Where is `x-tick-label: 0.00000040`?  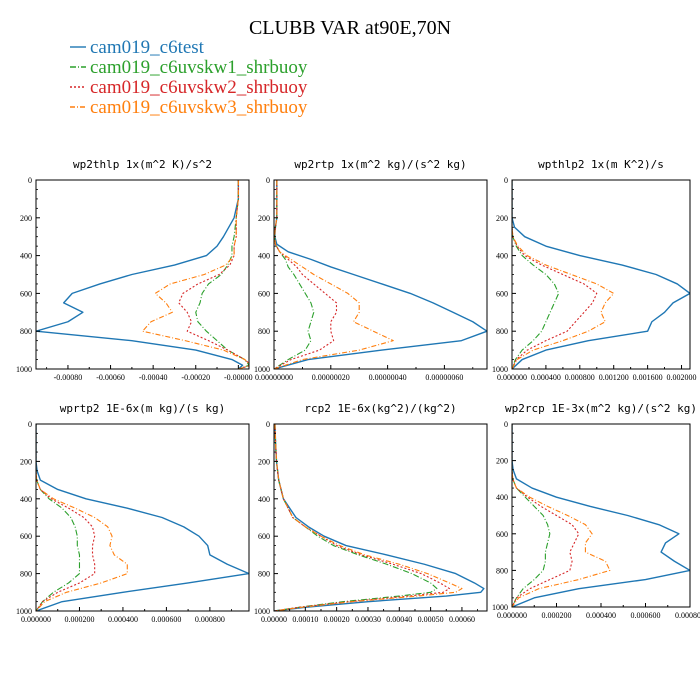 x-tick-label: 0.00000040 is located at coordinates (388, 377).